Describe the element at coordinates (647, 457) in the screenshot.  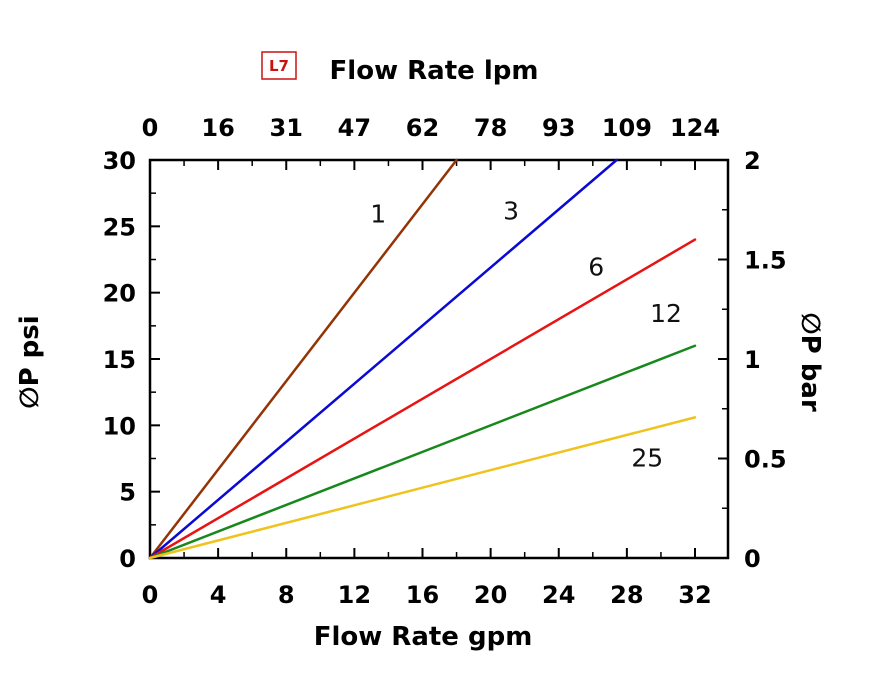
I see `series-label-25: 25` at that location.